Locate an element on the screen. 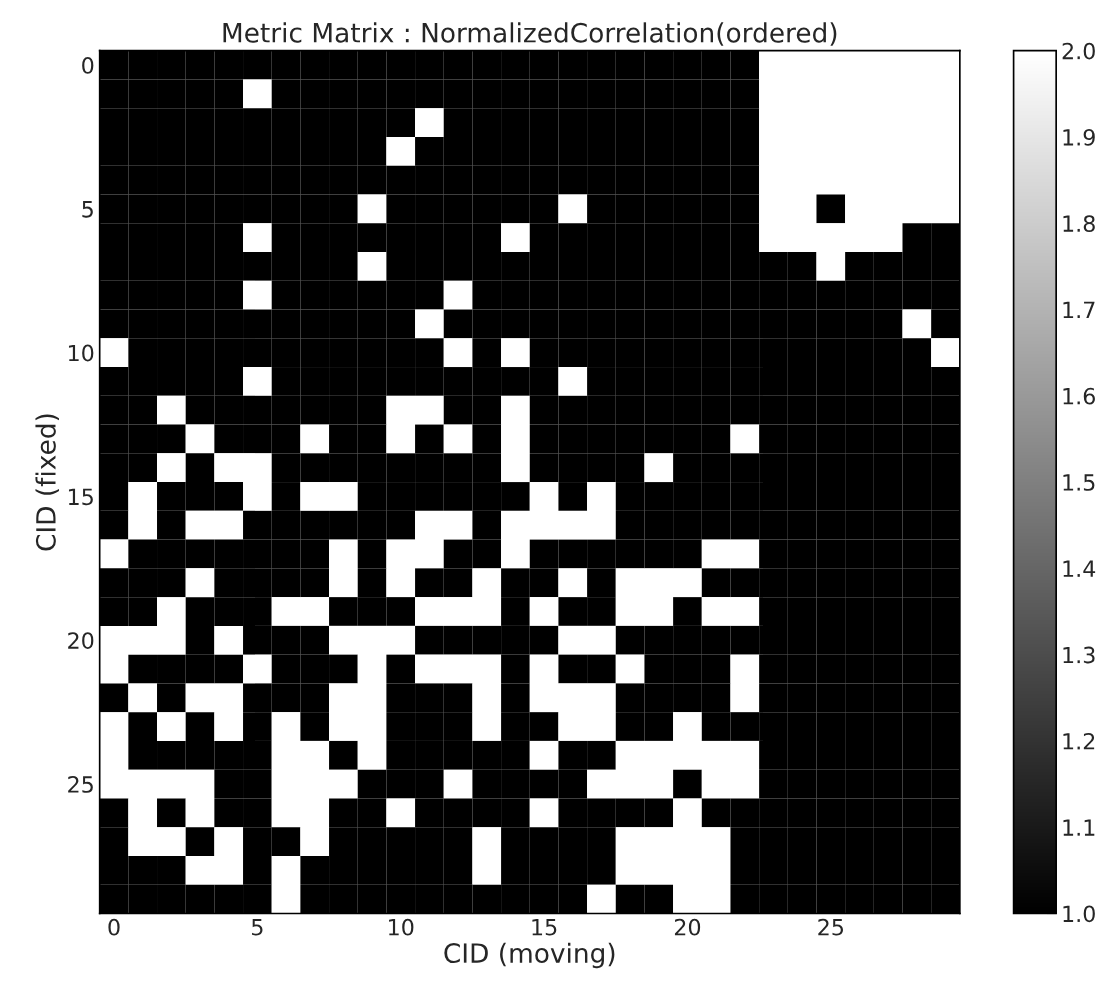  color-bar-label: 1.3 is located at coordinates (1079, 655).